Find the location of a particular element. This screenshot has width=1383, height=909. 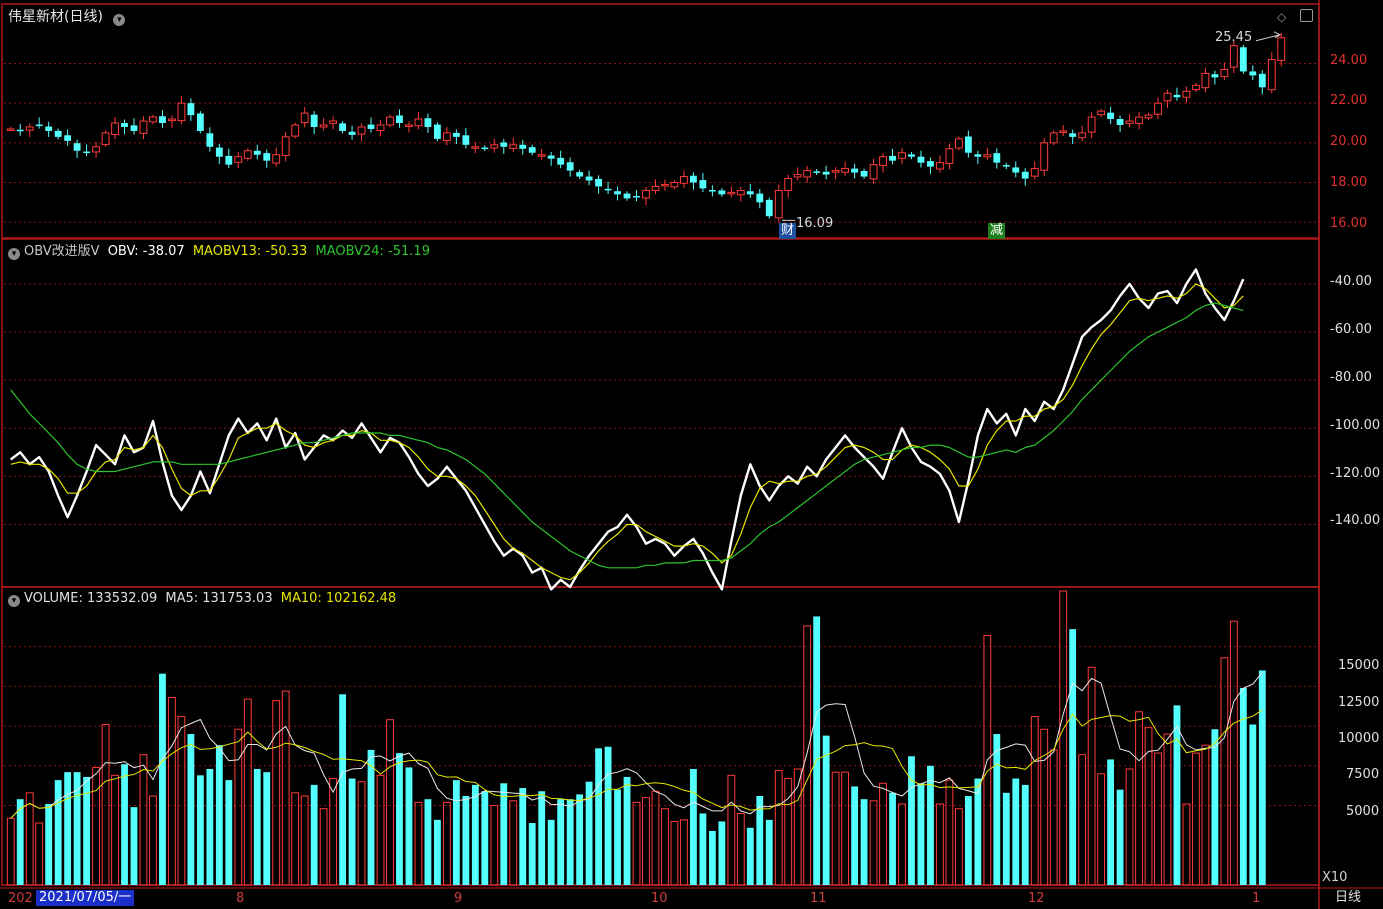

badge-cai: 财 is located at coordinates (788, 231).